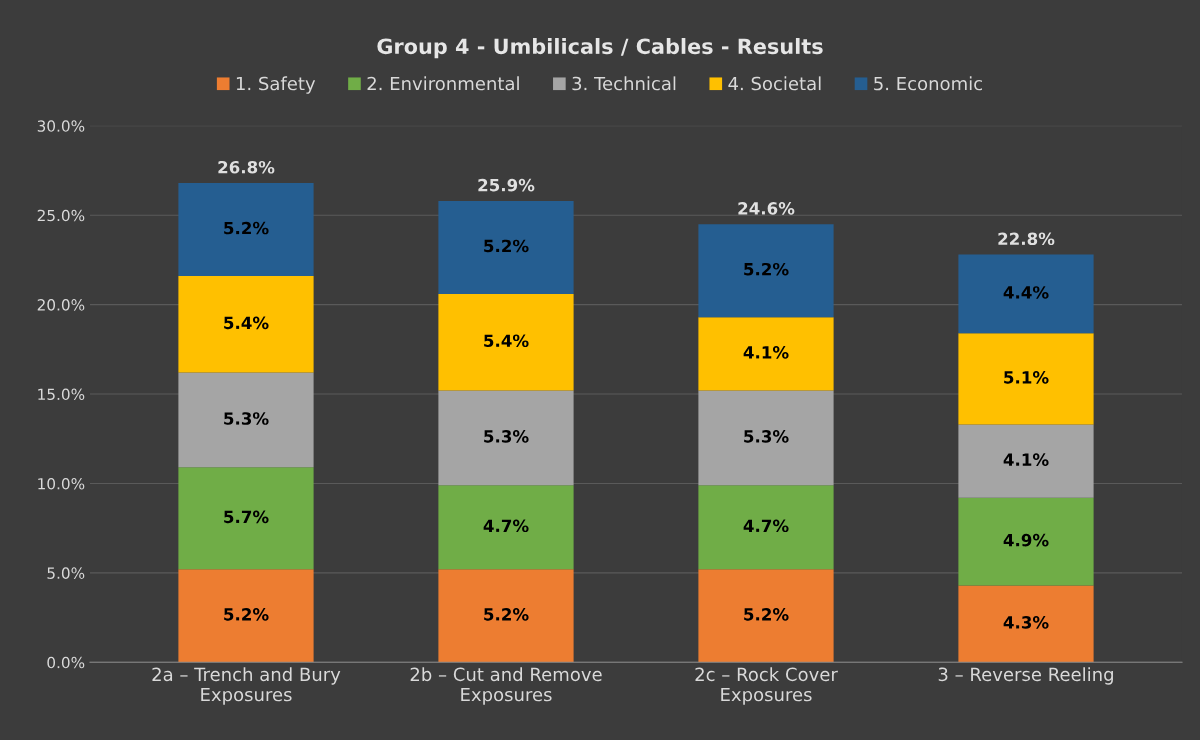  I want to click on y-tick-label: 5.0%, so click(66, 573).